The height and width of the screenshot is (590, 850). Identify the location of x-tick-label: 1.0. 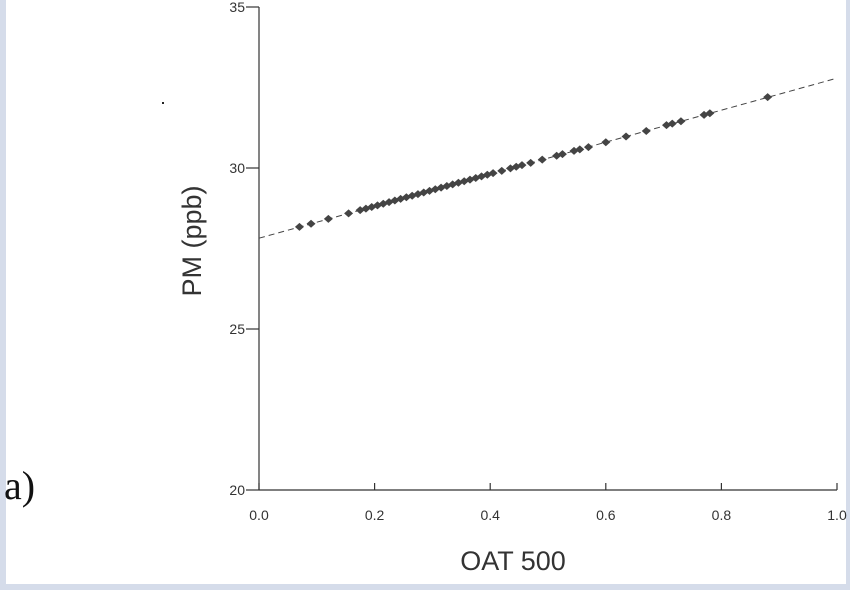
(837, 515).